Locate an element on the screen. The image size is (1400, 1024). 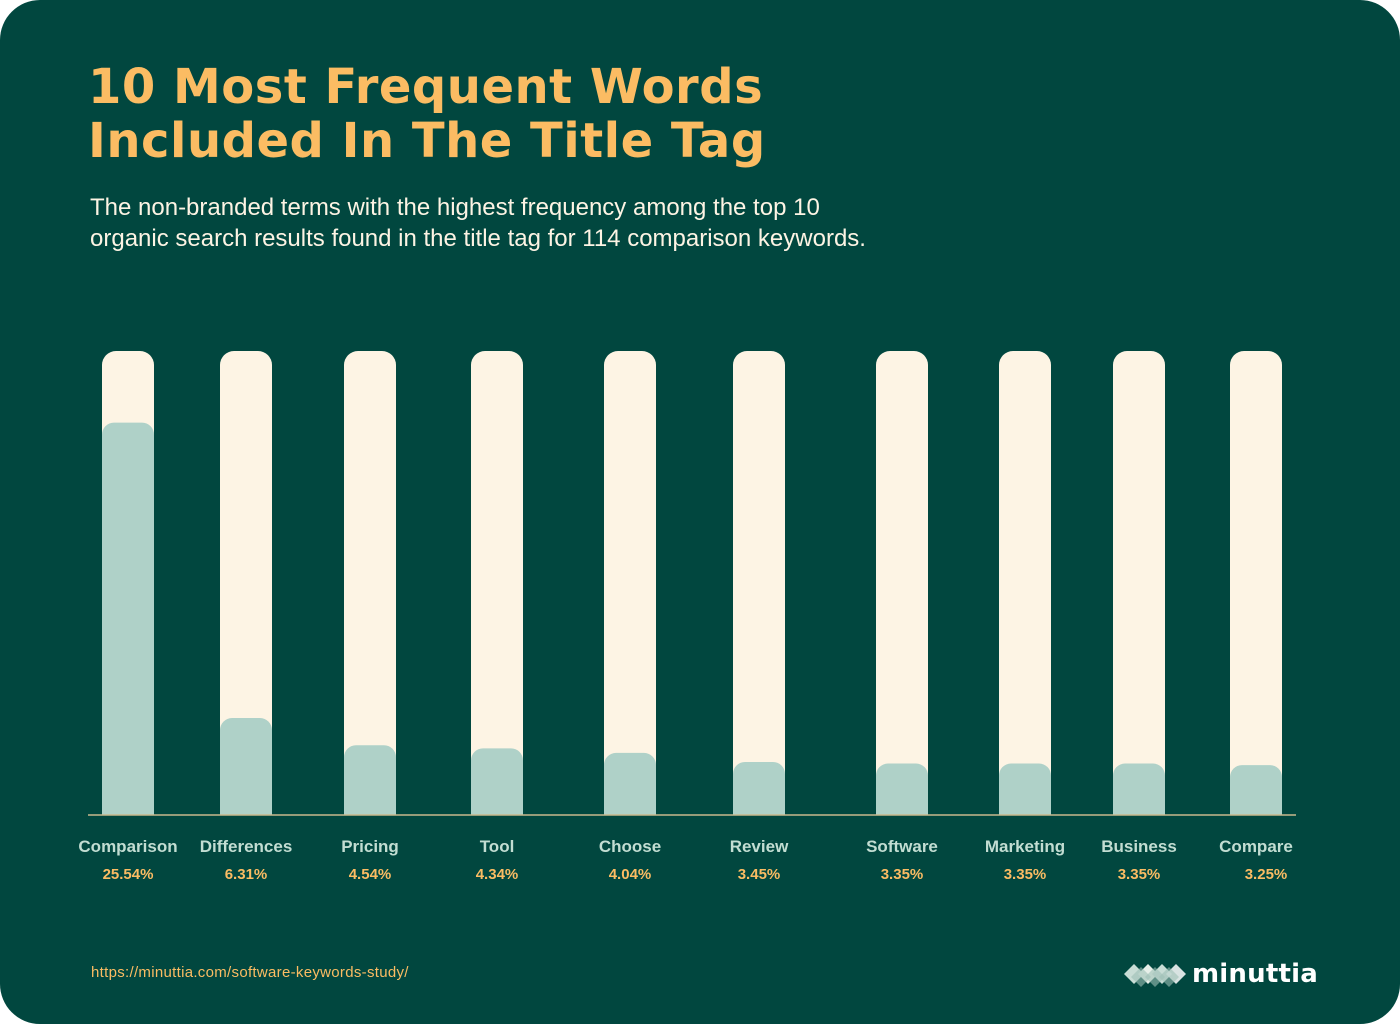
bar-track-differences is located at coordinates (246, 590).